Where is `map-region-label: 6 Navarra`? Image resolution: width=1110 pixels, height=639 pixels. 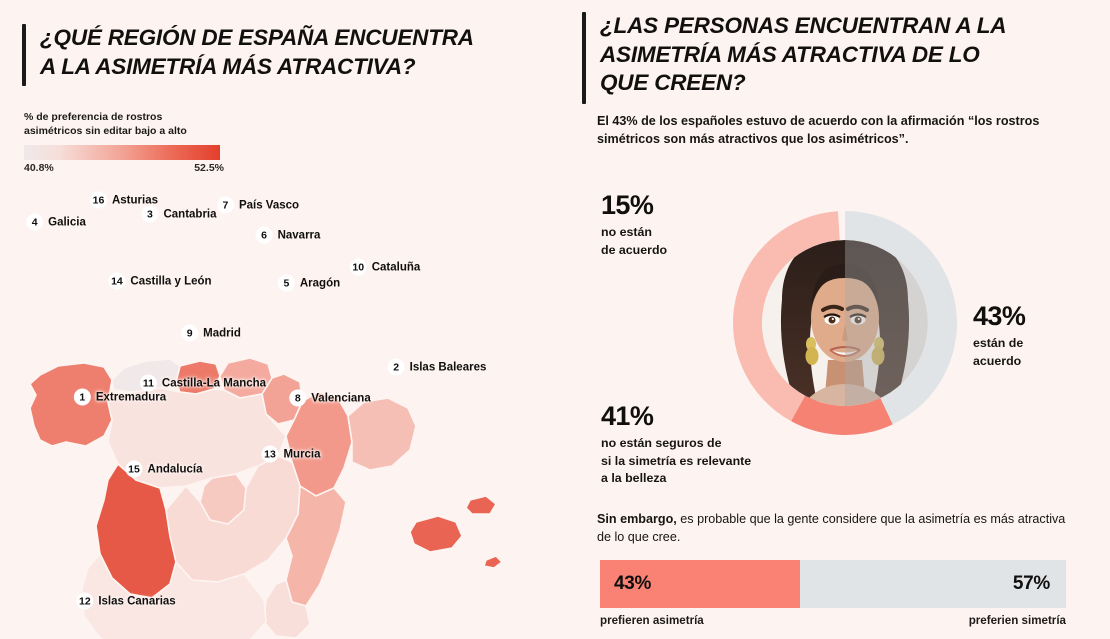 map-region-label: 6 Navarra is located at coordinates (288, 235).